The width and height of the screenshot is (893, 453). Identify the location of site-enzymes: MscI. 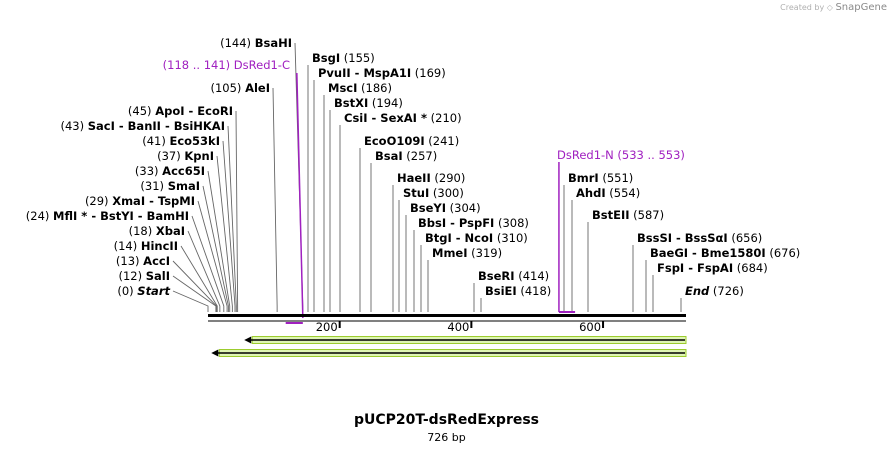
(342, 88).